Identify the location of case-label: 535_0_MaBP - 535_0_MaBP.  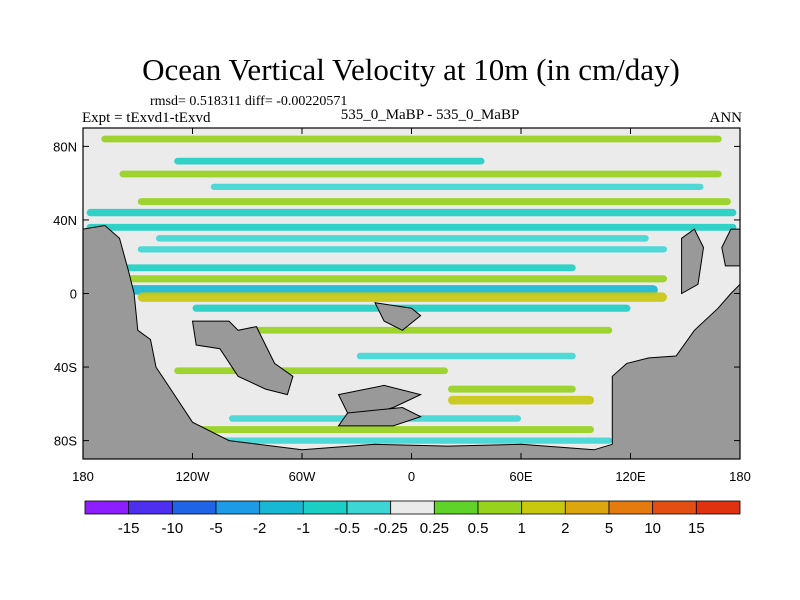
(430, 115).